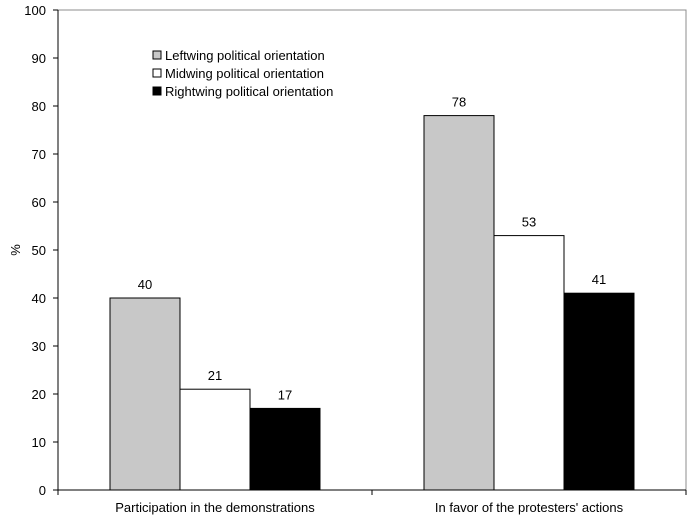 This screenshot has width=700, height=526. I want to click on data-label: 78, so click(459, 102).